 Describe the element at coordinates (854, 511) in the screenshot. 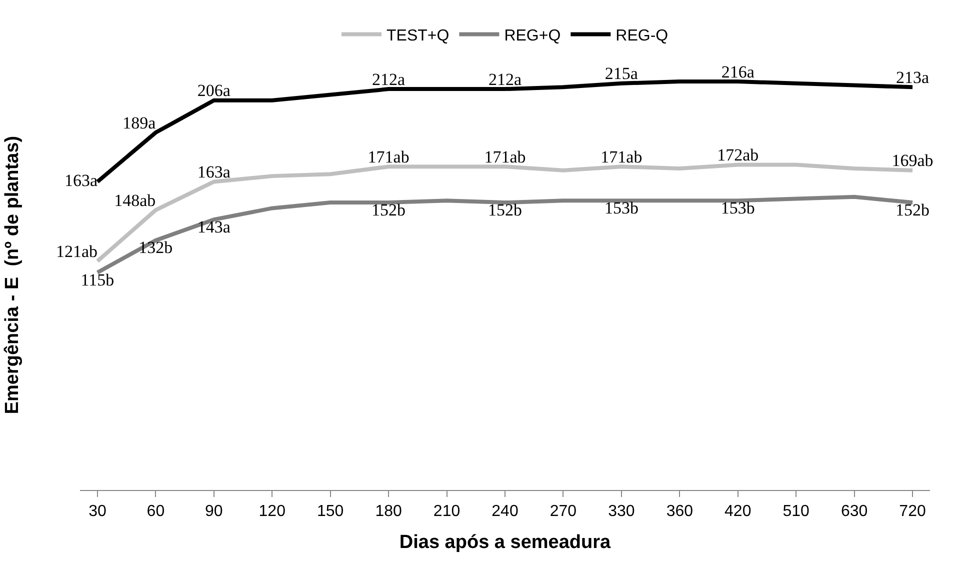

I see `x-tick-label: 630` at that location.